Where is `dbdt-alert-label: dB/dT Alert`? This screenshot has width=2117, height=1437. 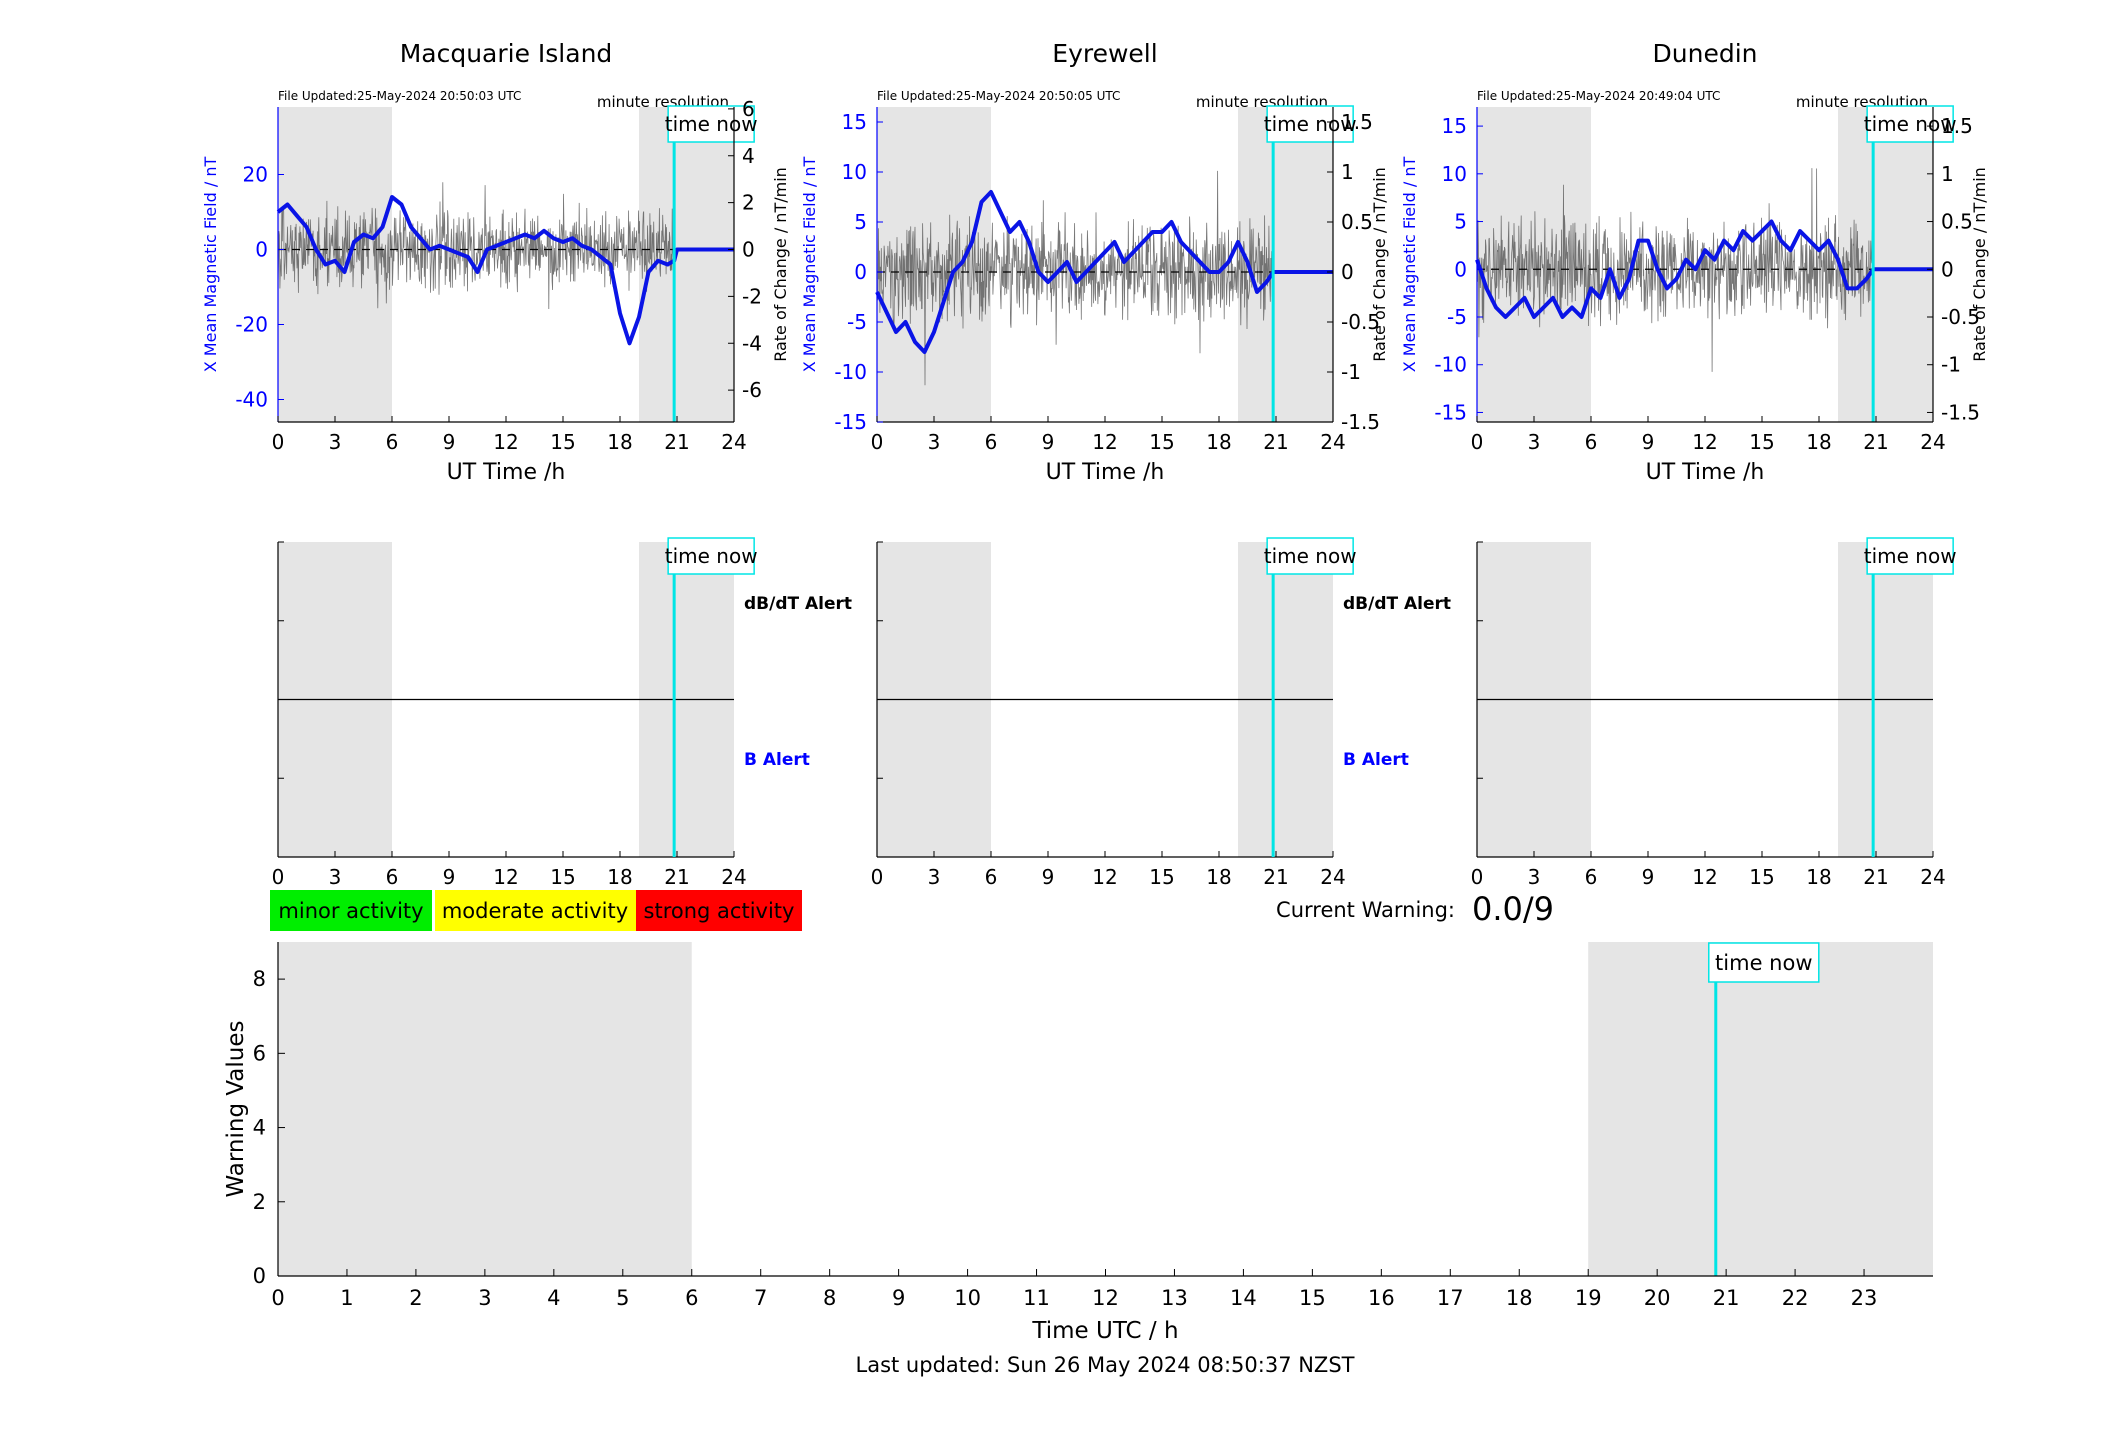 dbdt-alert-label: dB/dT Alert is located at coordinates (1397, 604).